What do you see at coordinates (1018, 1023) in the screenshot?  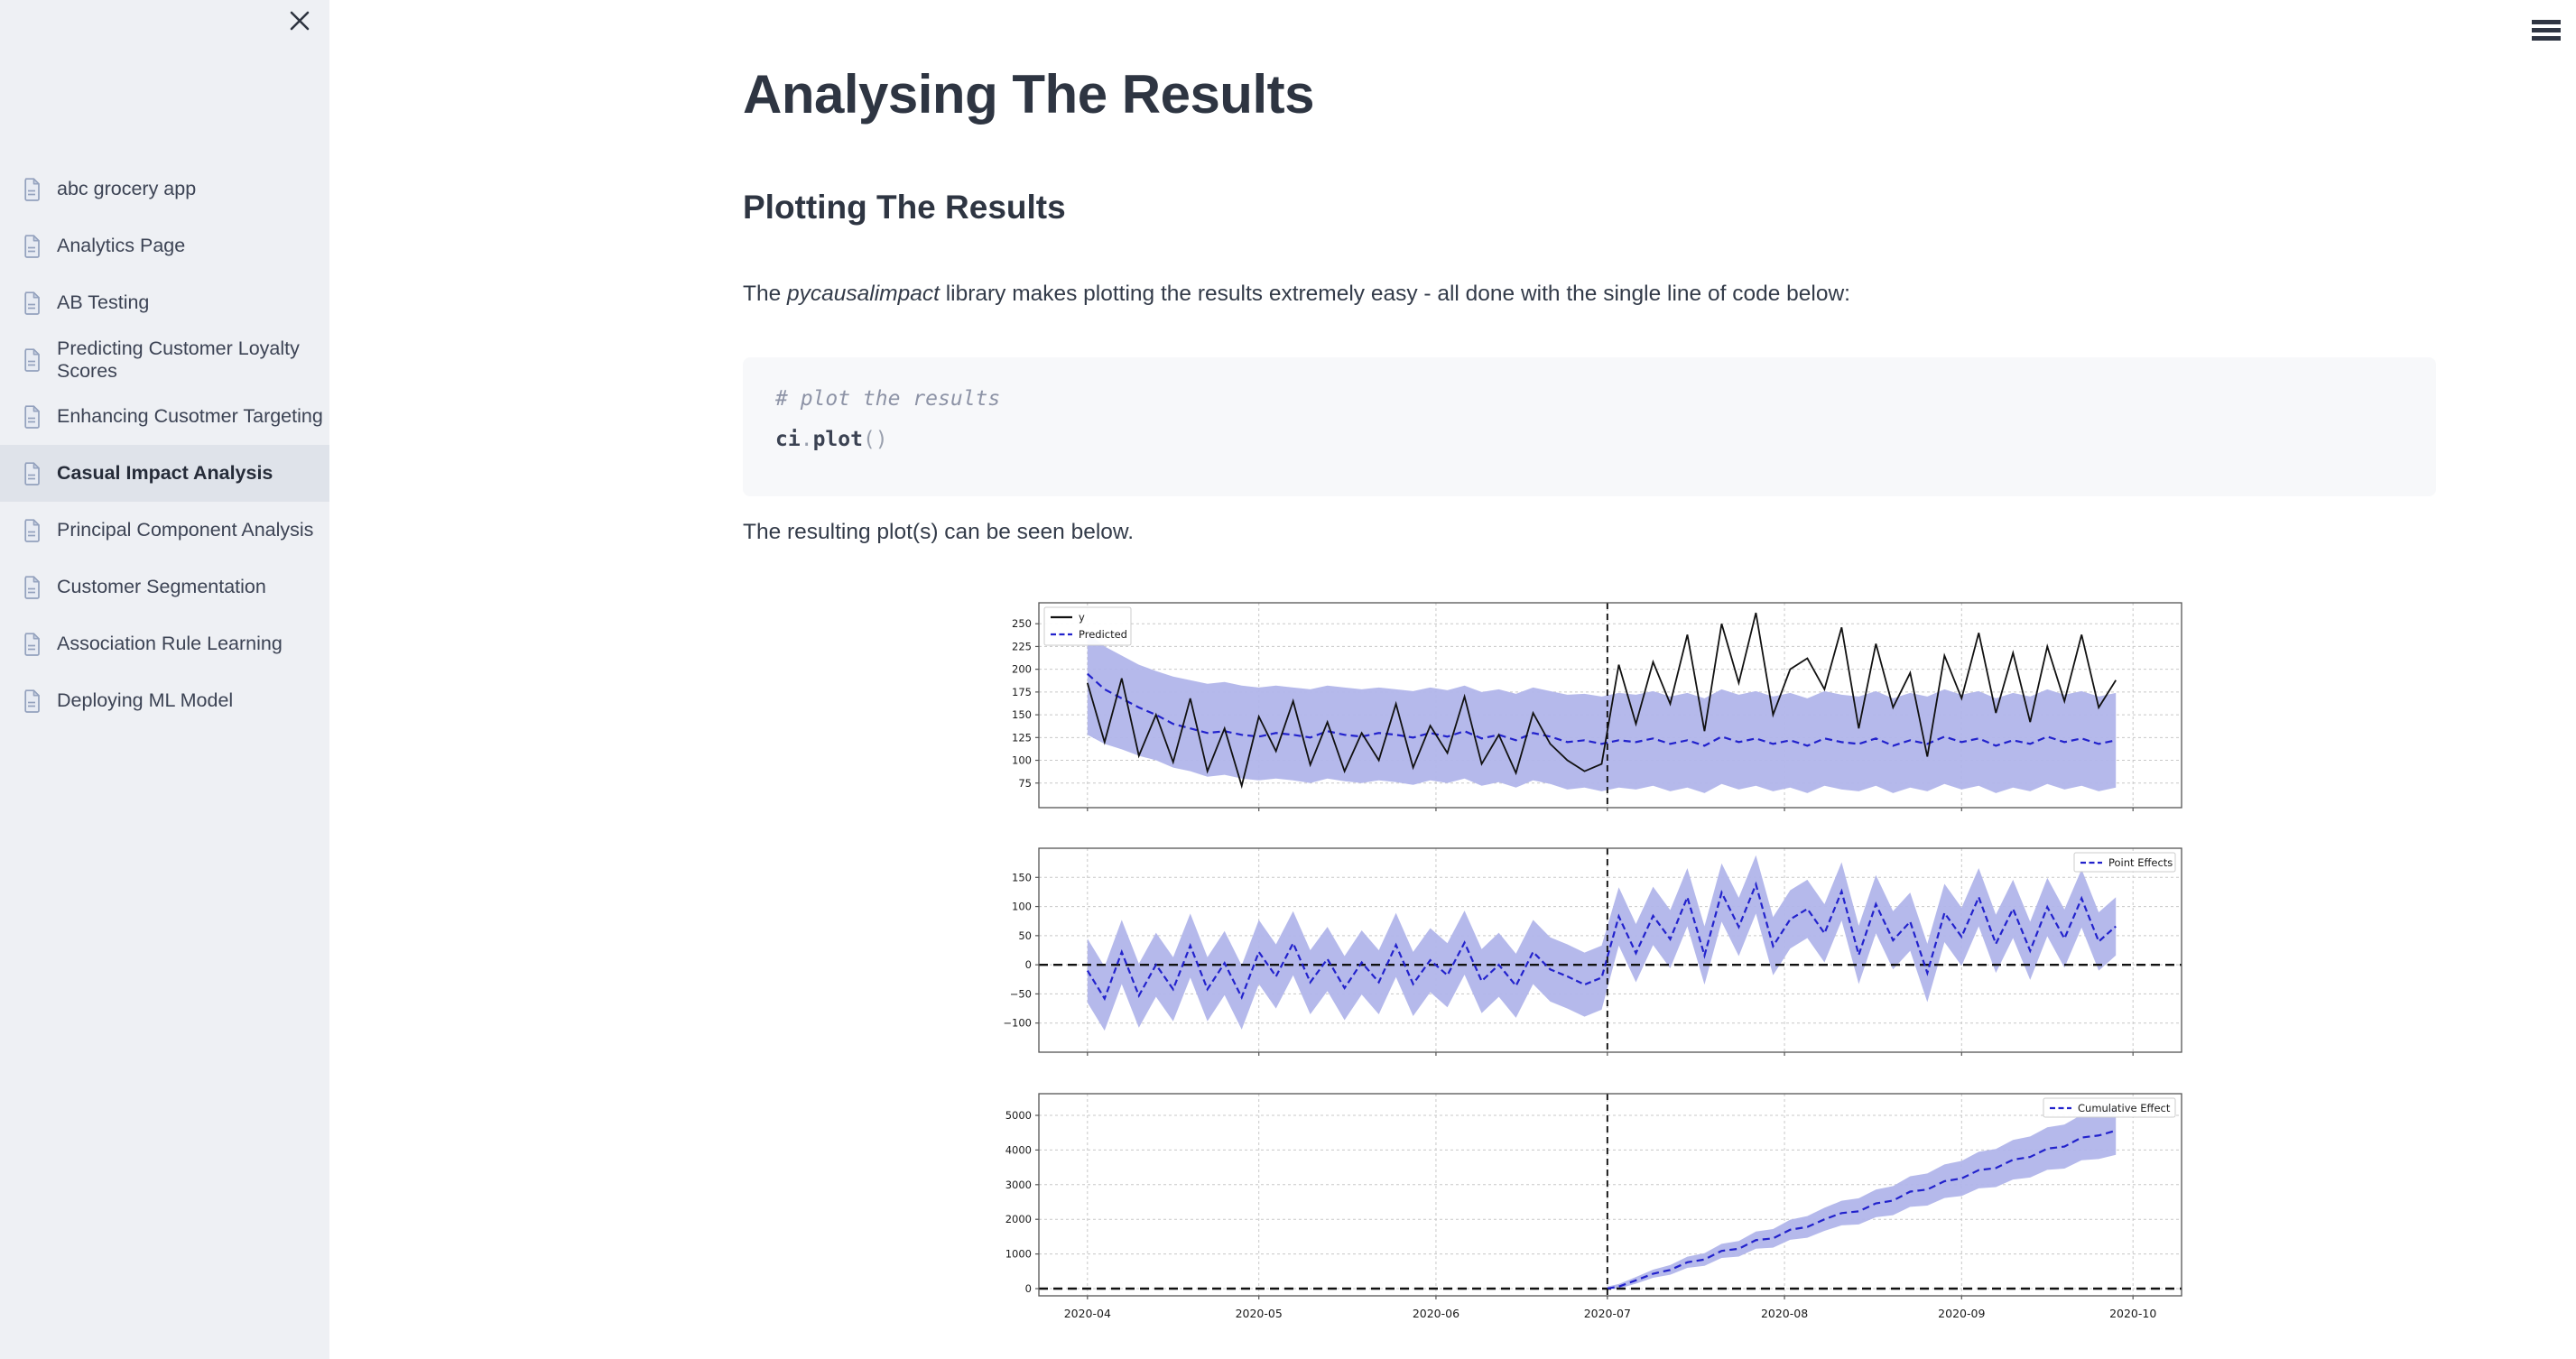 I see `svg-text: −100` at bounding box center [1018, 1023].